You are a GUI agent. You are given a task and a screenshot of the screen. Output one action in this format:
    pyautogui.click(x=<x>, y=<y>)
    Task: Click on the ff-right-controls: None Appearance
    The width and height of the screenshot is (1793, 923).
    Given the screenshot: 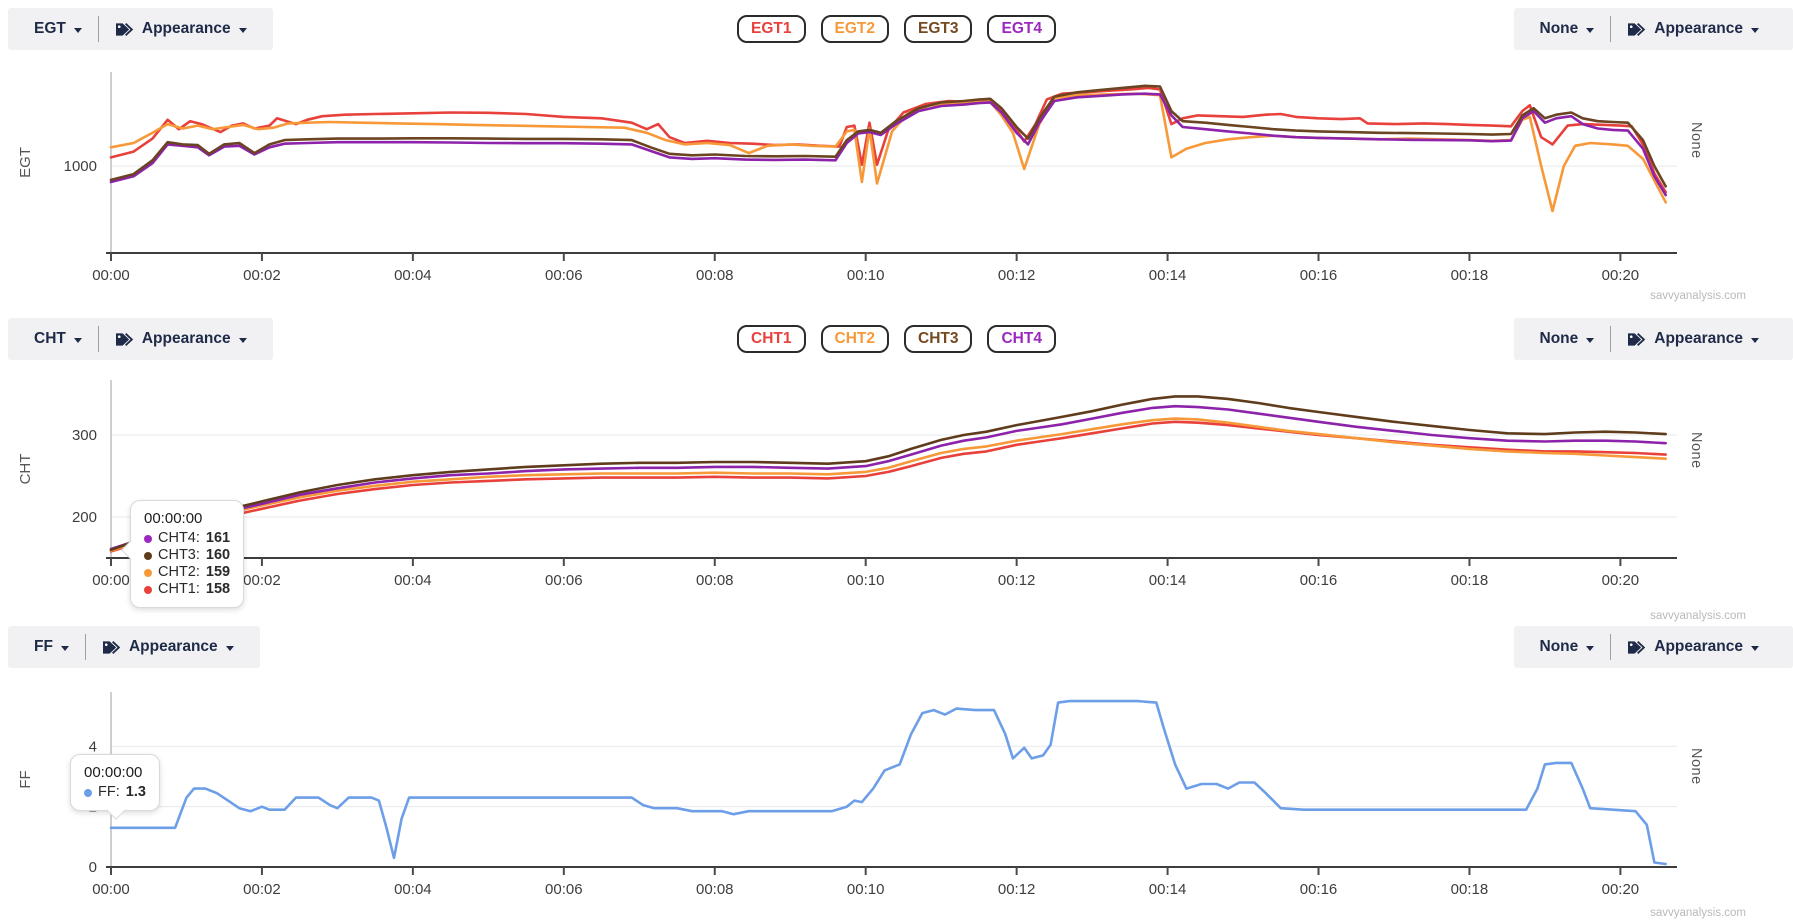 What is the action you would take?
    pyautogui.click(x=1653, y=647)
    